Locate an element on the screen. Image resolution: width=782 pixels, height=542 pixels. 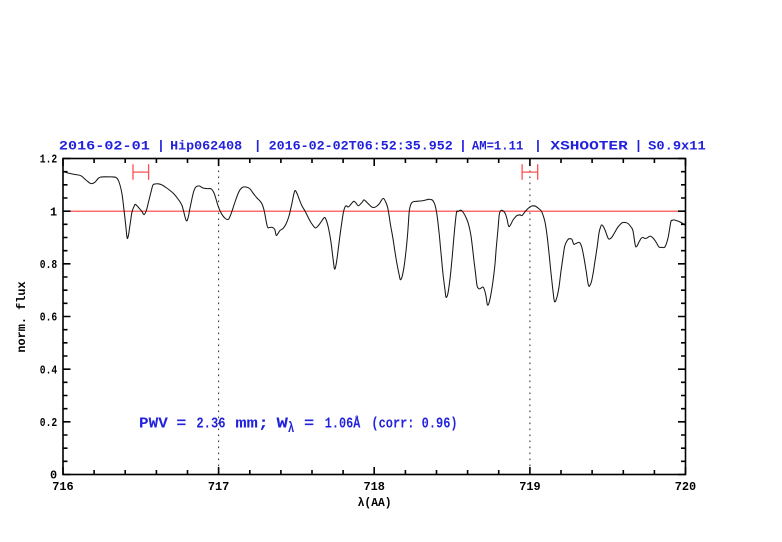
svg-text: 0.4 is located at coordinates (48, 370).